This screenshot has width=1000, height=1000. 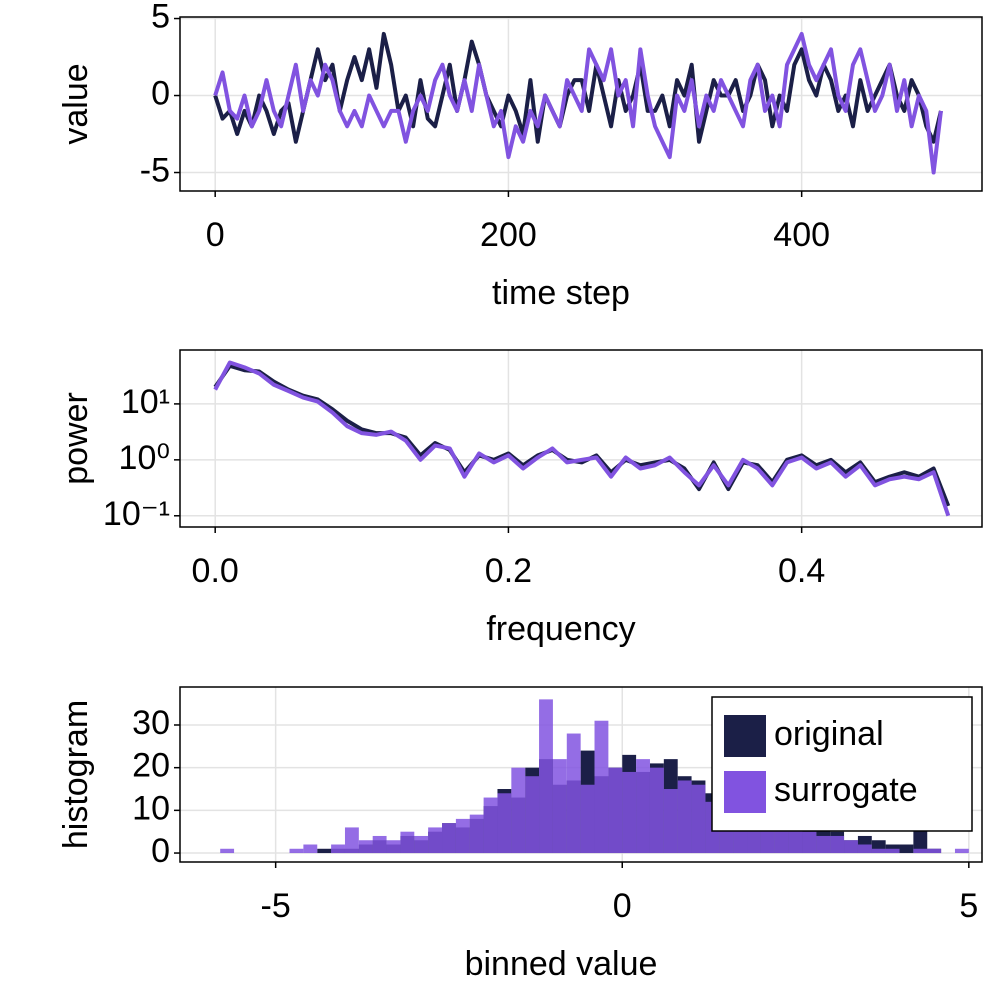 I want to click on legend-label: original, so click(x=829, y=734).